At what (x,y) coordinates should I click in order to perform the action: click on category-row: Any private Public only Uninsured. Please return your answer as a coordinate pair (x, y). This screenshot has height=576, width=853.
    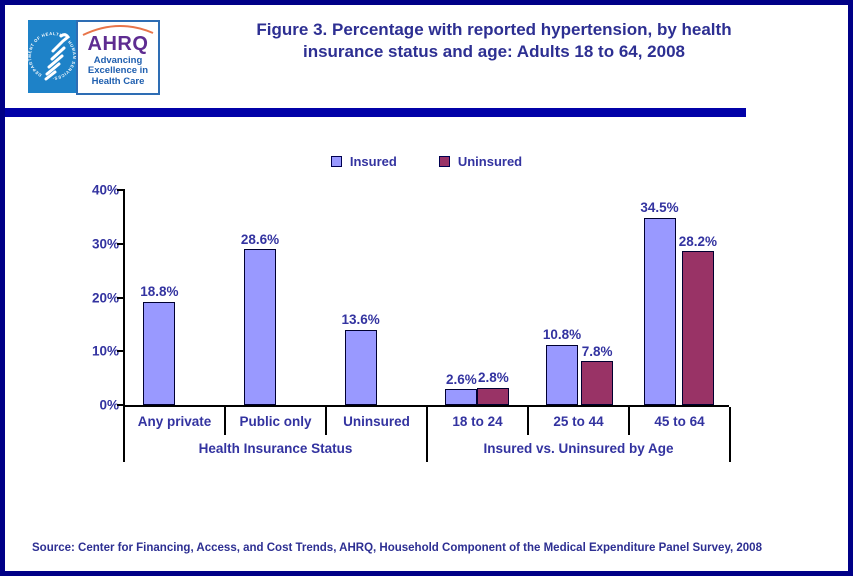
    Looking at the image, I should click on (275, 421).